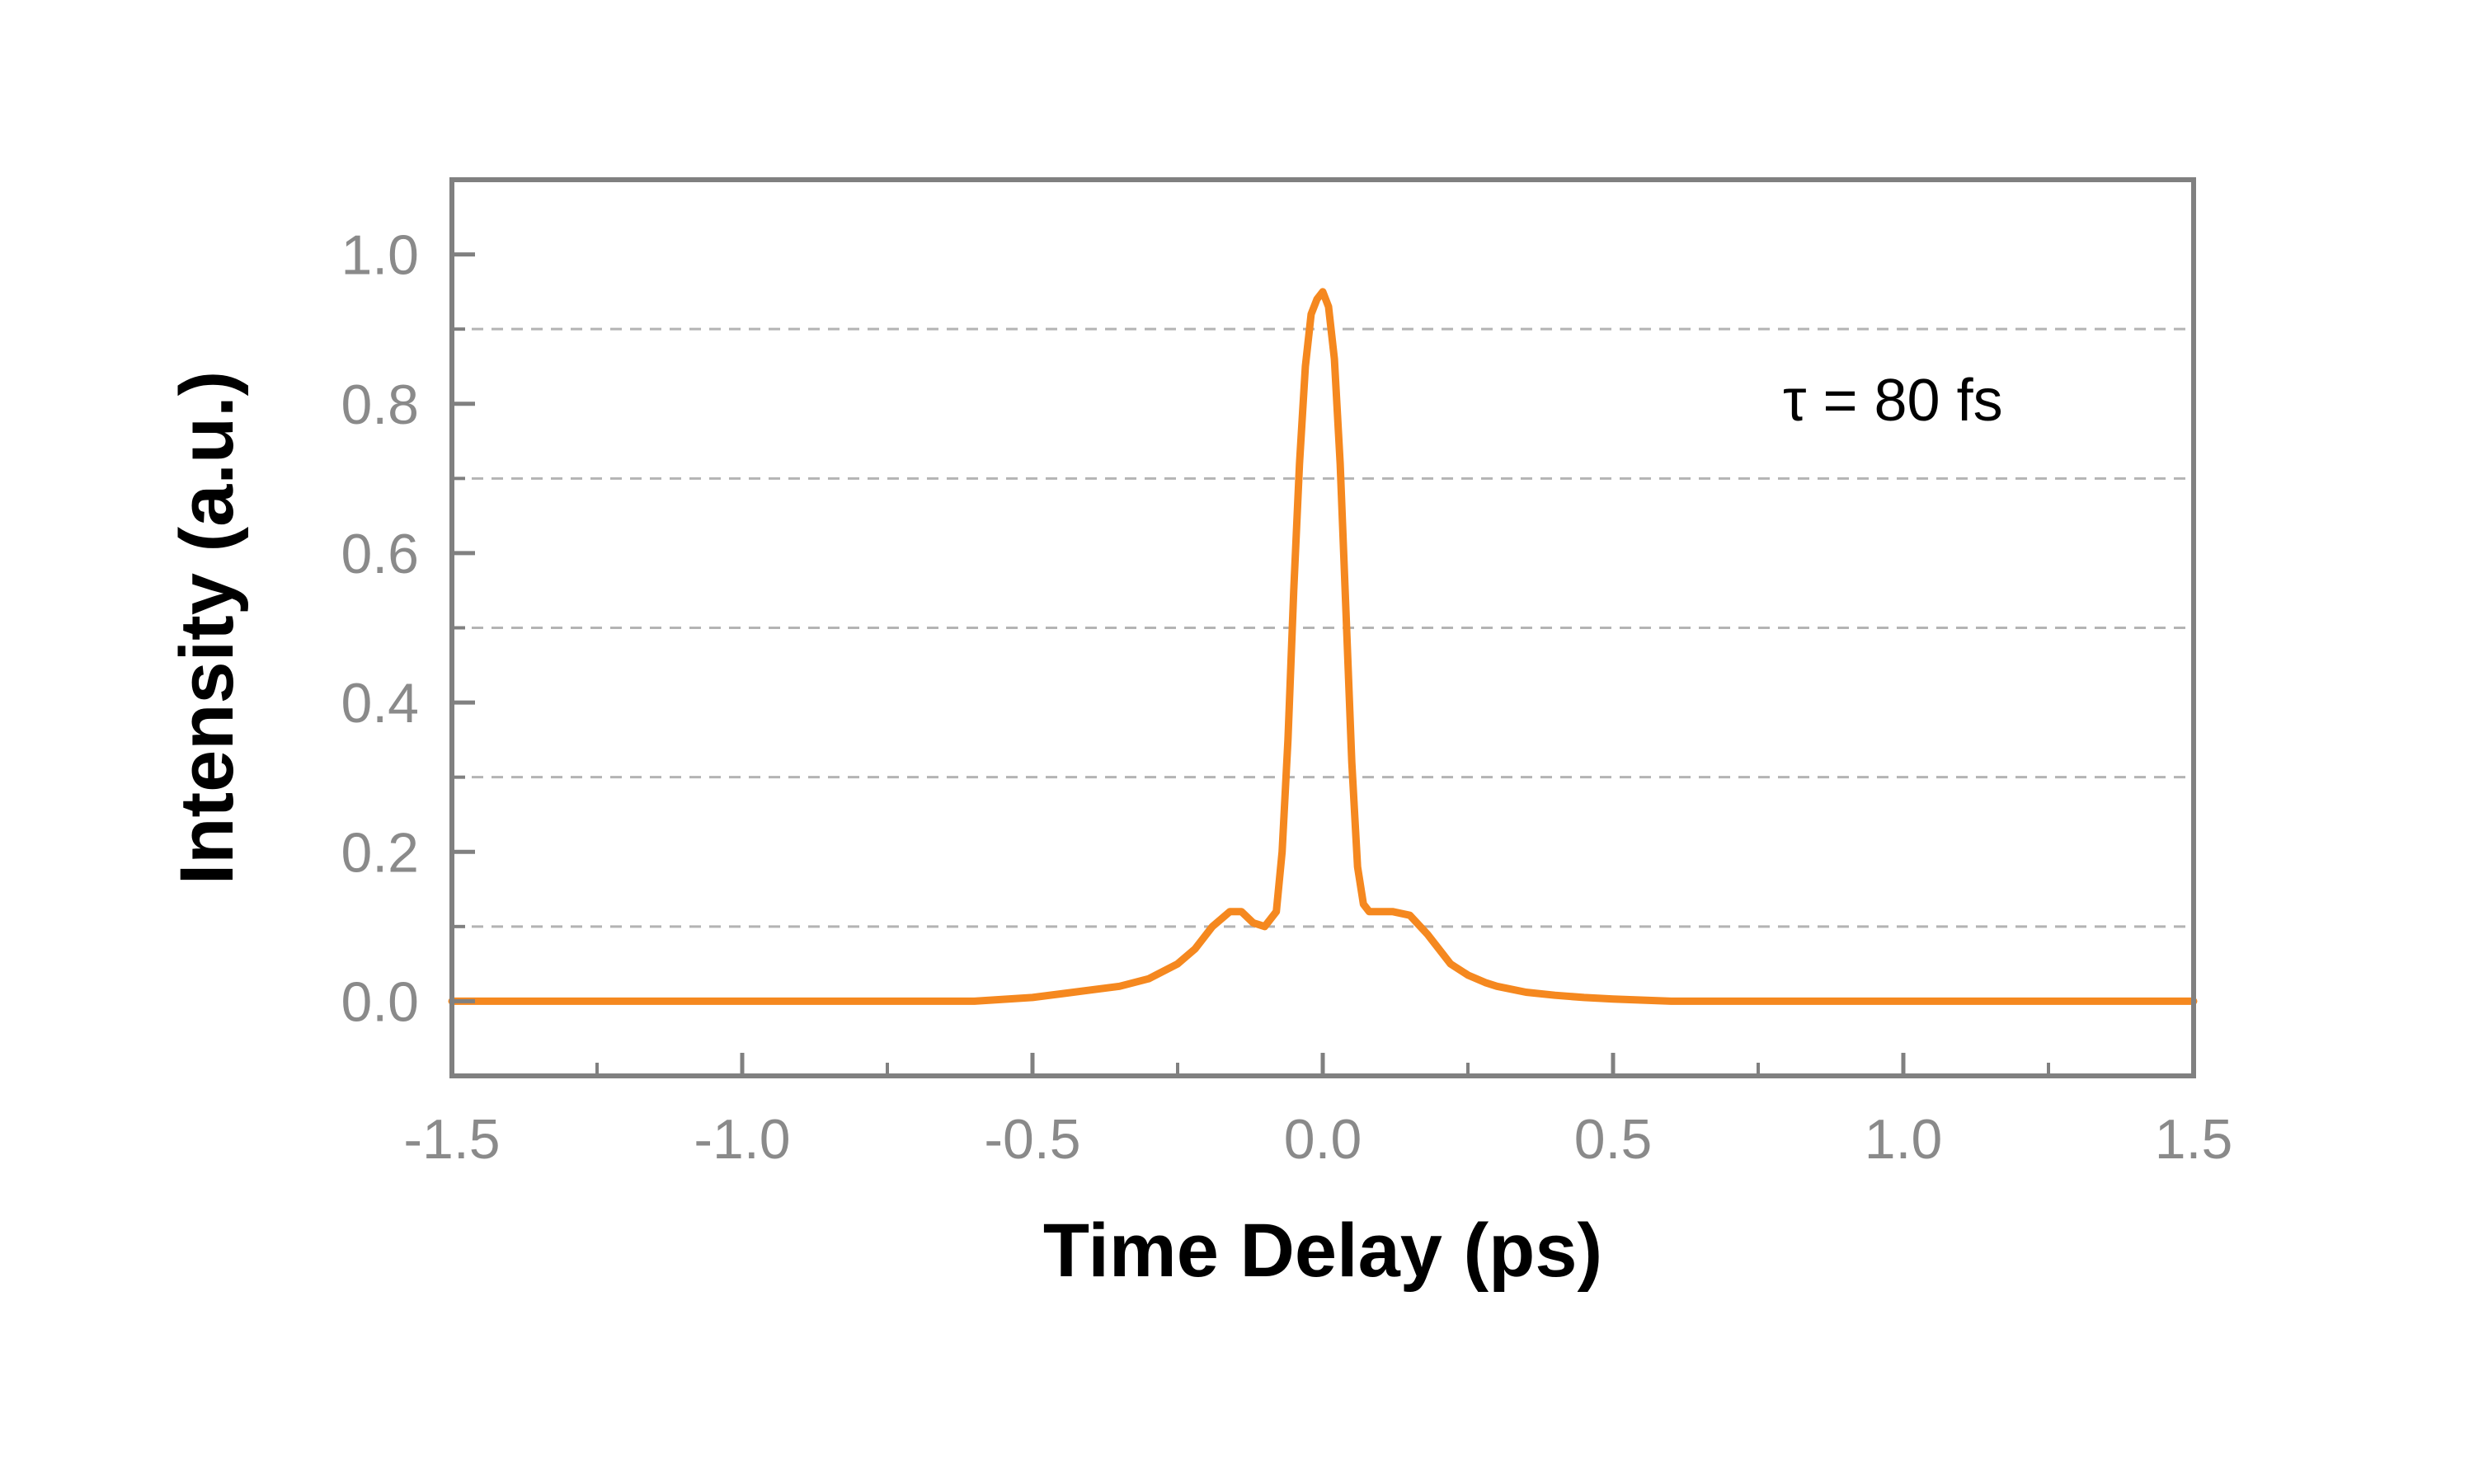 Image resolution: width=2474 pixels, height=1484 pixels. What do you see at coordinates (380, 554) in the screenshot?
I see `y-tick-label-3: 0.6` at bounding box center [380, 554].